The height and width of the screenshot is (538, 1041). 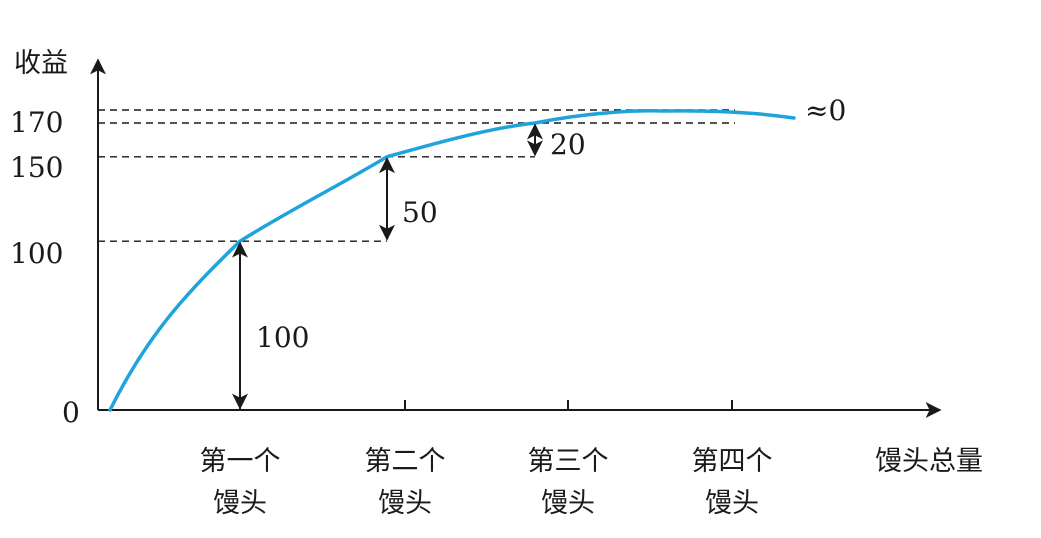 What do you see at coordinates (36, 167) in the screenshot?
I see `y-tick-label-150: 150` at bounding box center [36, 167].